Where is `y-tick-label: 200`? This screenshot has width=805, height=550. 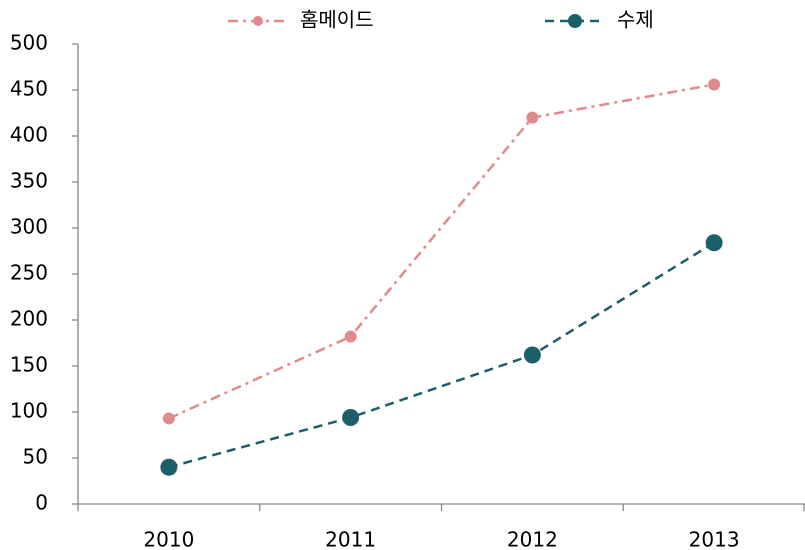 y-tick-label: 200 is located at coordinates (29, 319).